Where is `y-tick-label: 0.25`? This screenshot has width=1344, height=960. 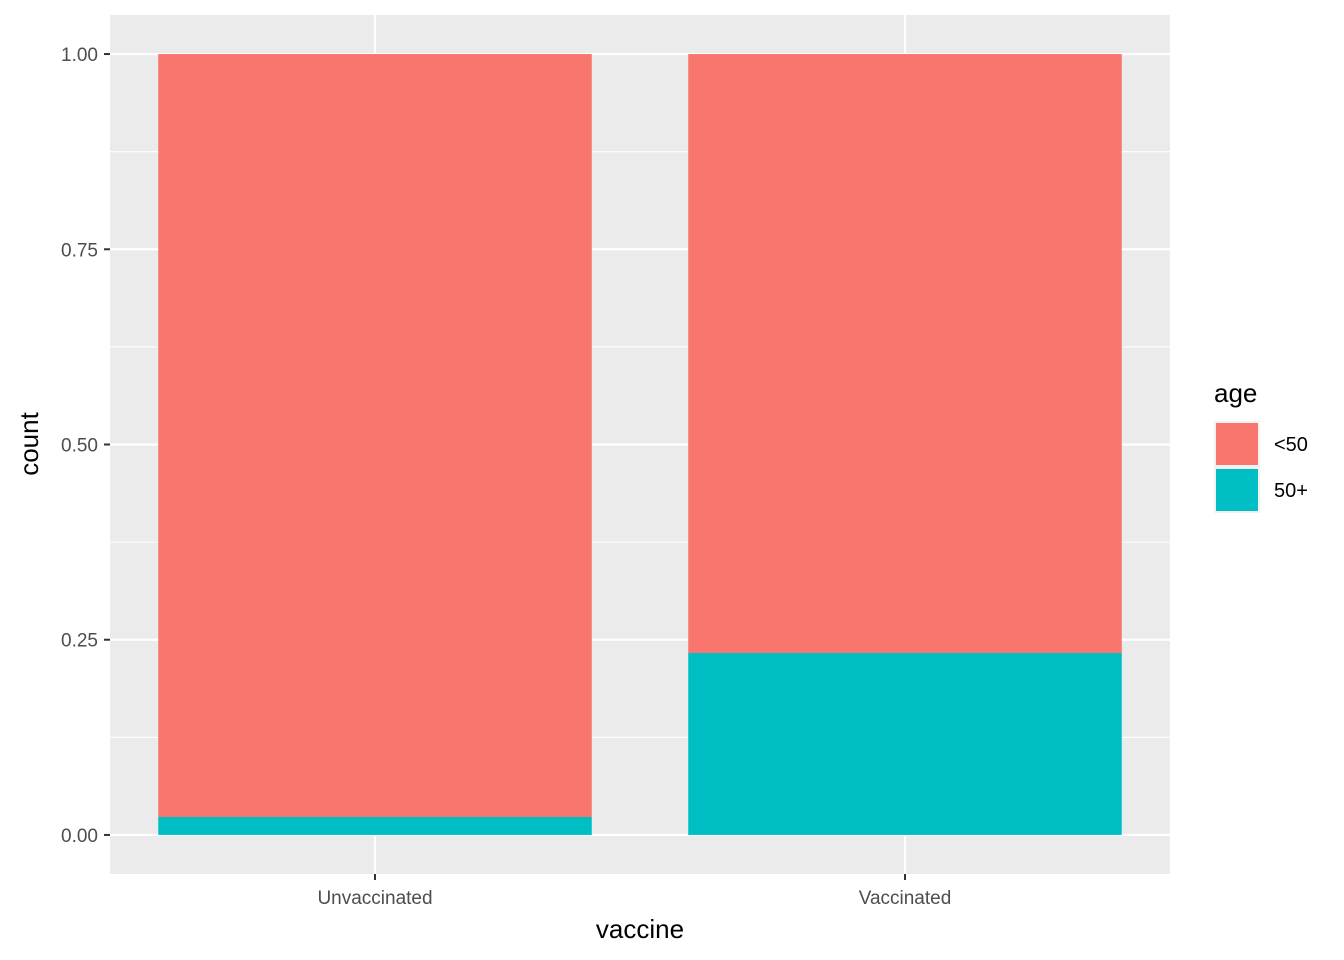 y-tick-label: 0.25 is located at coordinates (79, 641).